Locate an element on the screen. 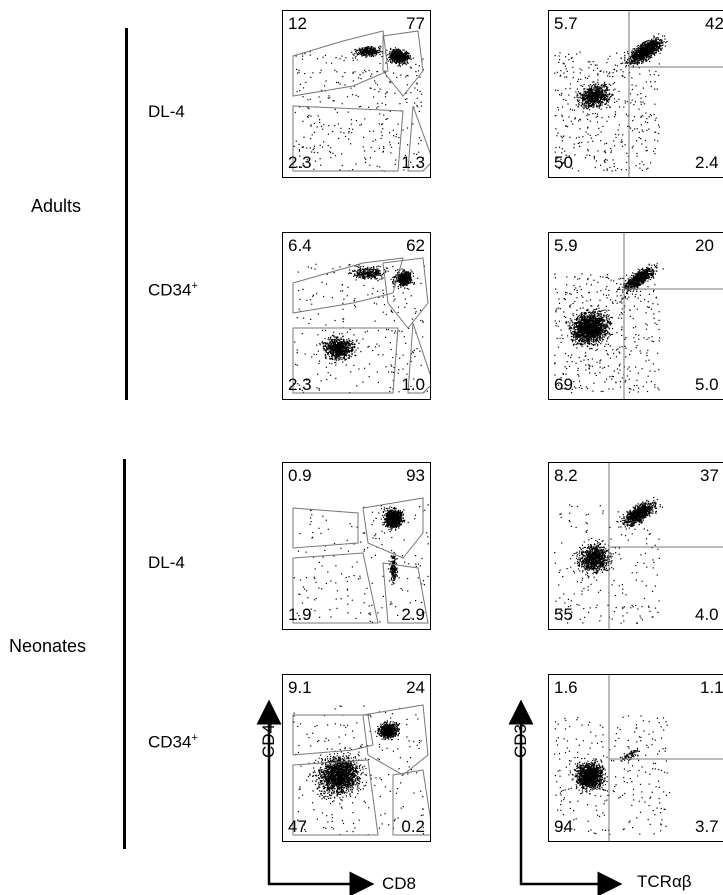  quadrant-value-bottom-left: 50 is located at coordinates (563, 162).